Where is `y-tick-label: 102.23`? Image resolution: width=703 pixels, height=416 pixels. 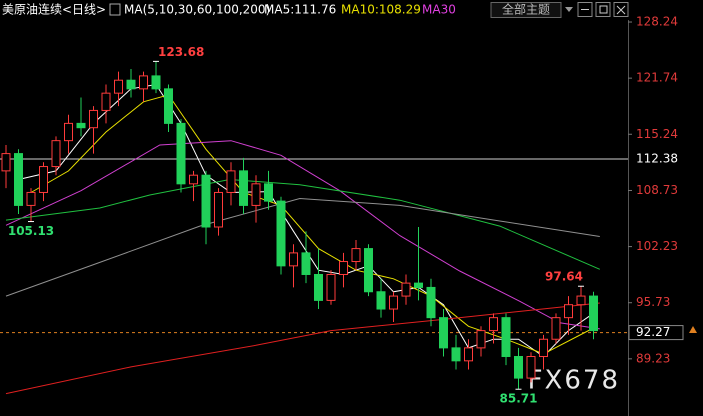
y-tick-label: 102.23 is located at coordinates (657, 246).